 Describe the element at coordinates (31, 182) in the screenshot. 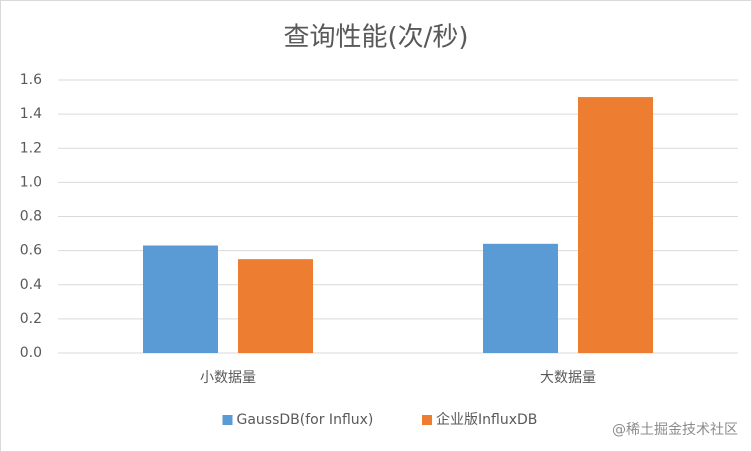

I see `y-tick-label: 1.0` at that location.